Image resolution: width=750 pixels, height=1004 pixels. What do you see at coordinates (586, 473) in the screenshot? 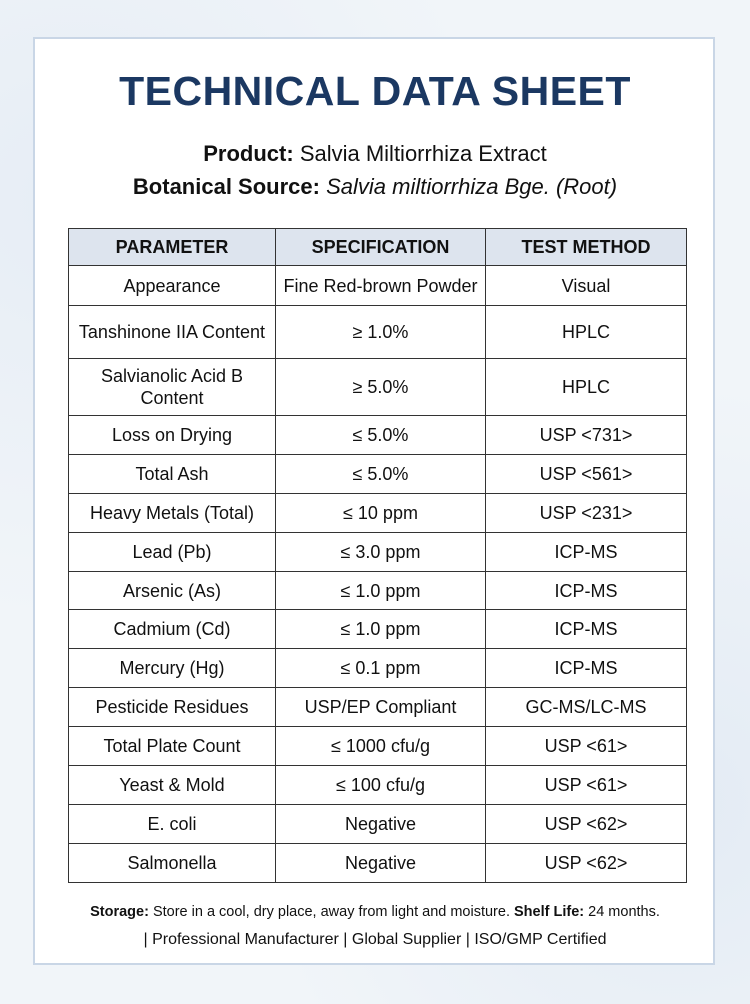
I see `cell: USP <561>` at bounding box center [586, 473].